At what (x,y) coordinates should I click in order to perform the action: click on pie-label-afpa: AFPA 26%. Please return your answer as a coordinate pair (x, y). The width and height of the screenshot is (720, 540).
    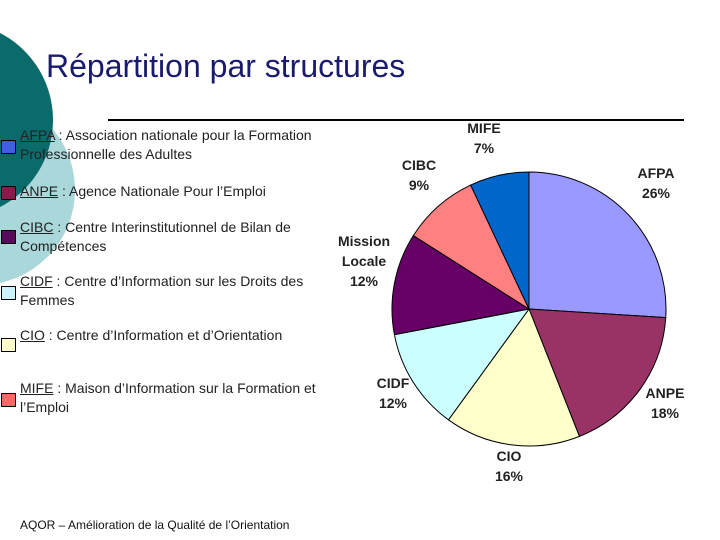
    Looking at the image, I should click on (655, 183).